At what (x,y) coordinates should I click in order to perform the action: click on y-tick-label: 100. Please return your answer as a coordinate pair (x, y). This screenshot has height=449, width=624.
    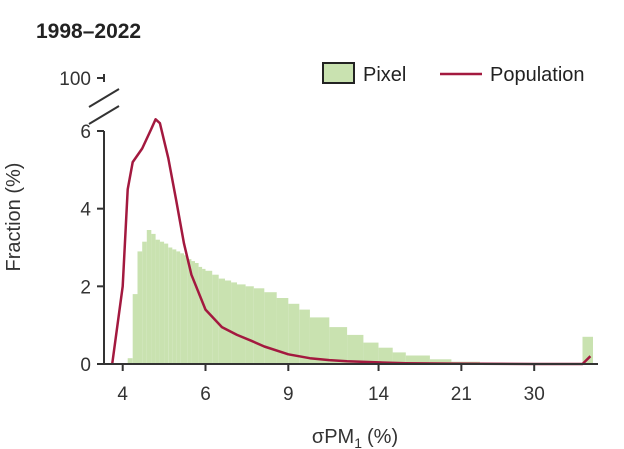
    Looking at the image, I should click on (75, 79).